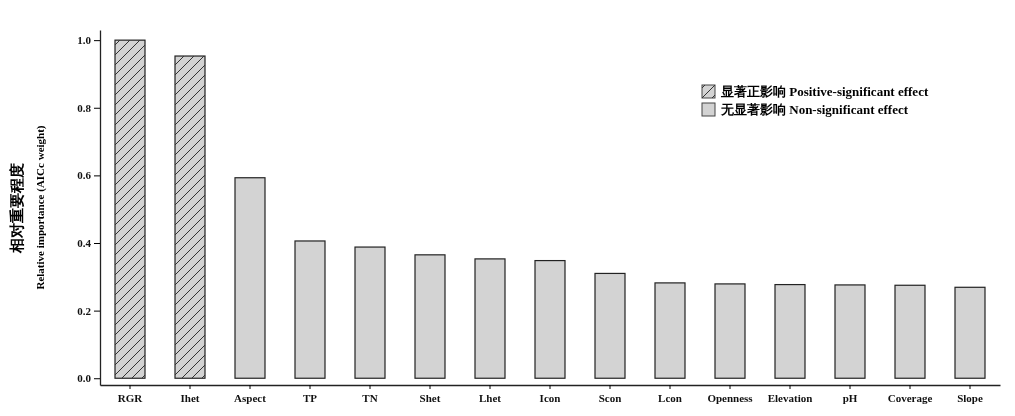 The image size is (1015, 416). What do you see at coordinates (814, 109) in the screenshot?
I see `legend-label: 无显著影响 Non-significant effect` at bounding box center [814, 109].